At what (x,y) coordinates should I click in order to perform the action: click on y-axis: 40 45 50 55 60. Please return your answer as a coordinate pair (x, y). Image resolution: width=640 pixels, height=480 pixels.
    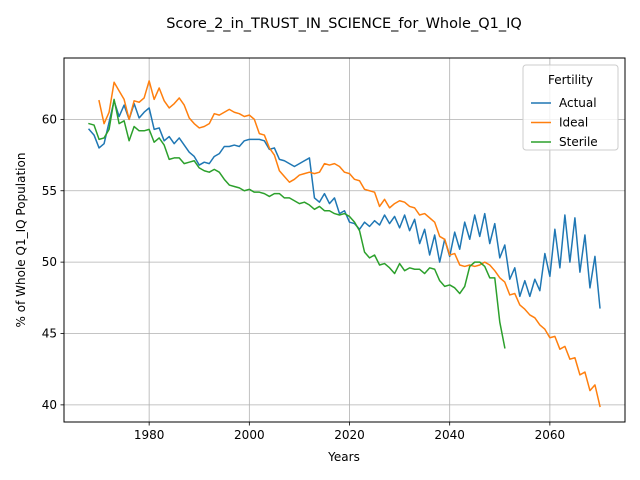
    Looking at the image, I should click on (53, 262).